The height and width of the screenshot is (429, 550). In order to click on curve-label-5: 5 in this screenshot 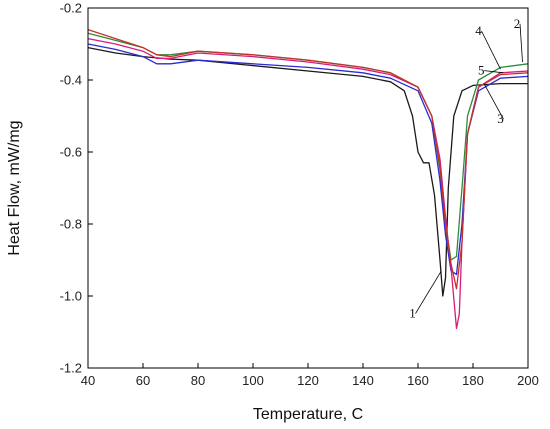, I will do `click(481, 70)`.